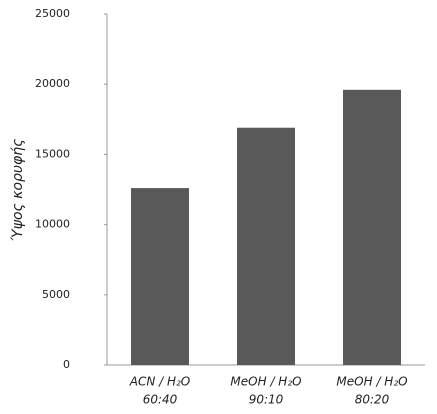  What do you see at coordinates (18, 190) in the screenshot?
I see `y-axis-label: Ύψος κορυφής` at bounding box center [18, 190].